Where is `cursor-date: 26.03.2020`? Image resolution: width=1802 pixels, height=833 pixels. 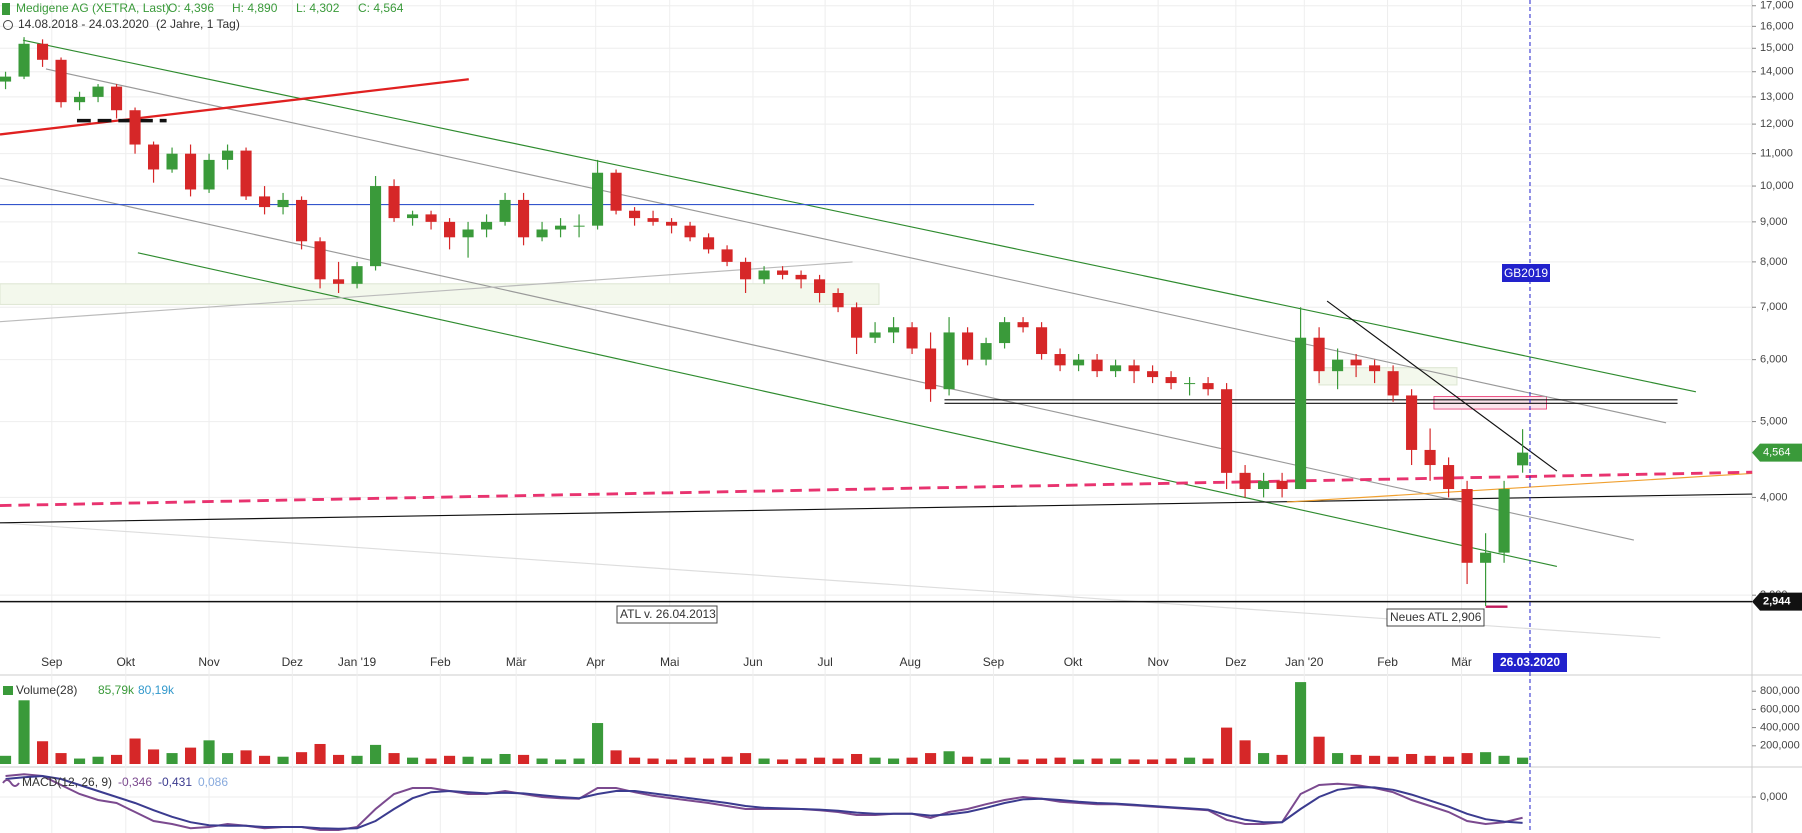
cursor-date: 26.03.2020 is located at coordinates (1530, 662).